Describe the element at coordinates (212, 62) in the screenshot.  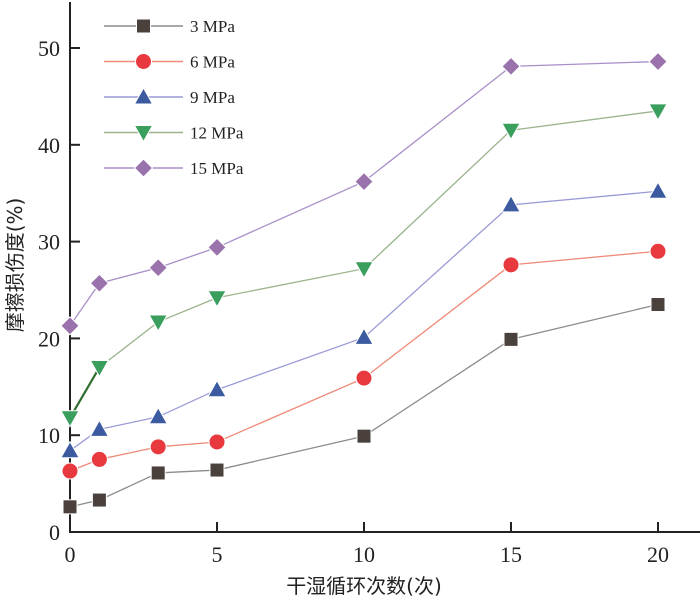
I see `legend-label: 6 MPa` at that location.